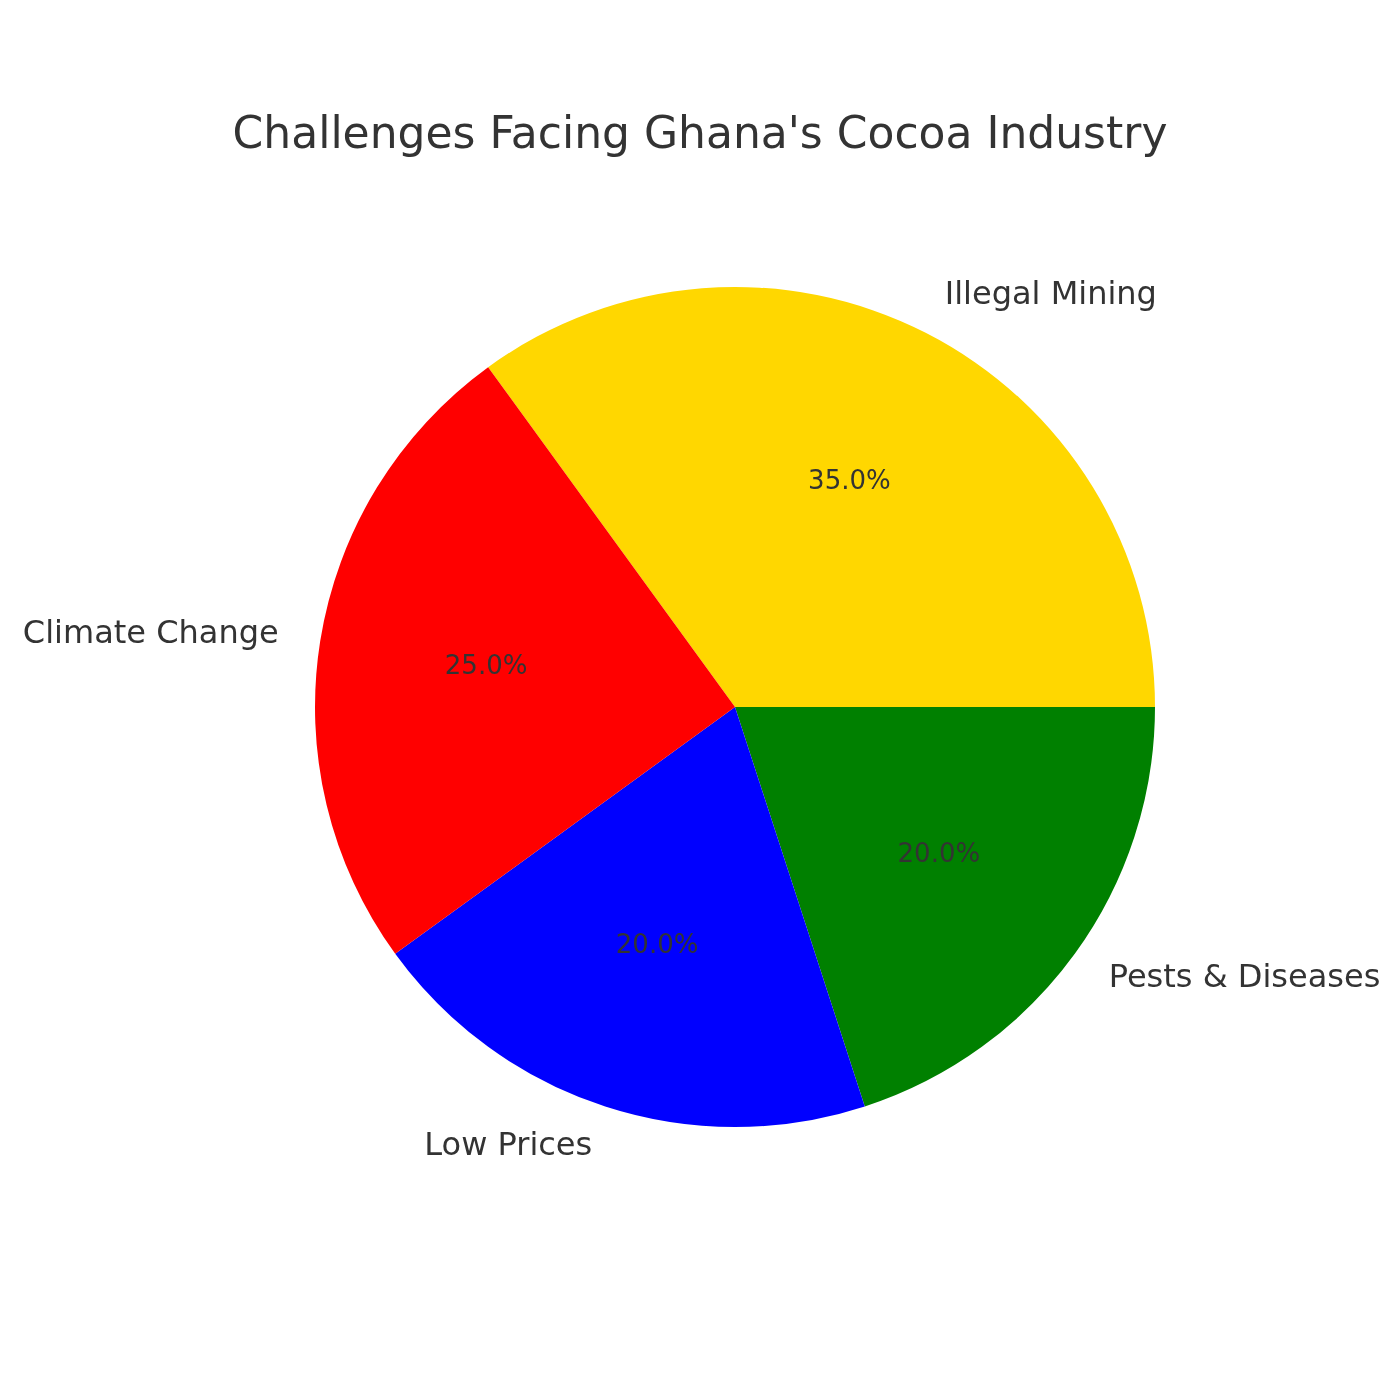 The width and height of the screenshot is (1400, 1400). I want to click on slice-label: Pests & Diseases, so click(1244, 975).